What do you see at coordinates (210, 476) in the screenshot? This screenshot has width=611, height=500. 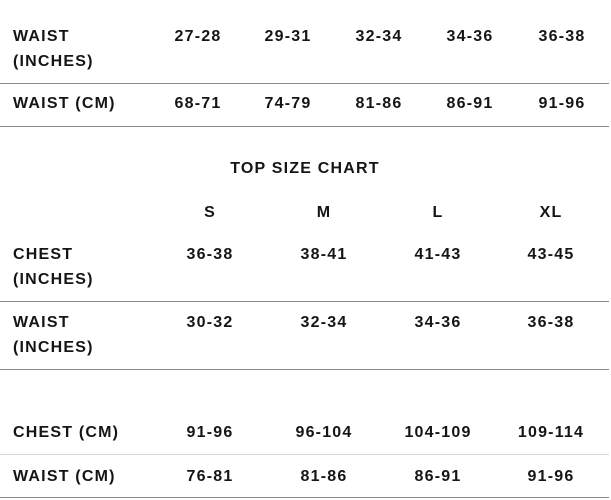 I see `cell: 76-81` at bounding box center [210, 476].